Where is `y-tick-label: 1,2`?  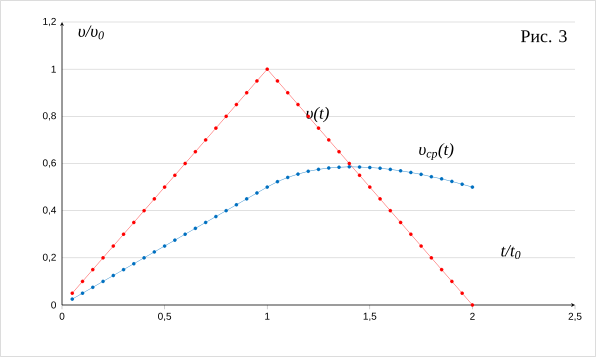
y-tick-label: 1,2 is located at coordinates (49, 22).